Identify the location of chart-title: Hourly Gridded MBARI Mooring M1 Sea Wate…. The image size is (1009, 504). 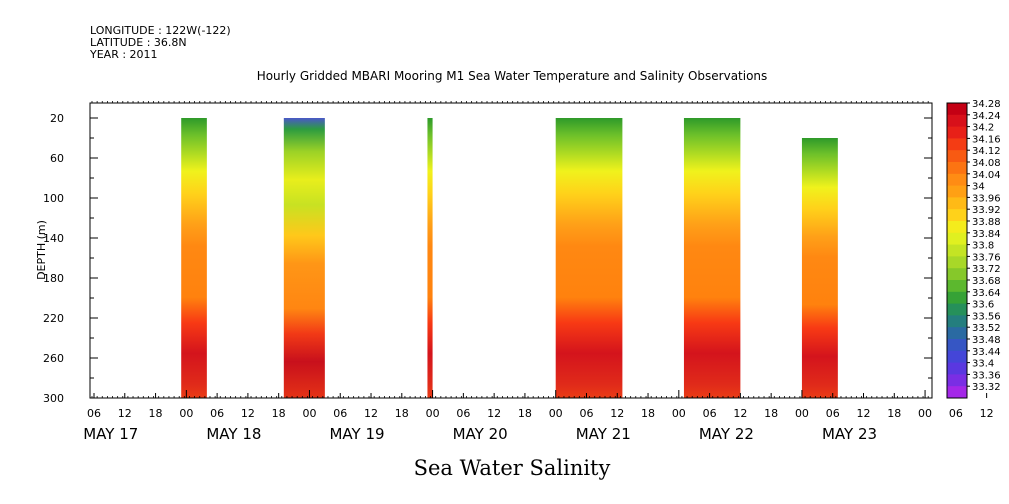
(512, 76).